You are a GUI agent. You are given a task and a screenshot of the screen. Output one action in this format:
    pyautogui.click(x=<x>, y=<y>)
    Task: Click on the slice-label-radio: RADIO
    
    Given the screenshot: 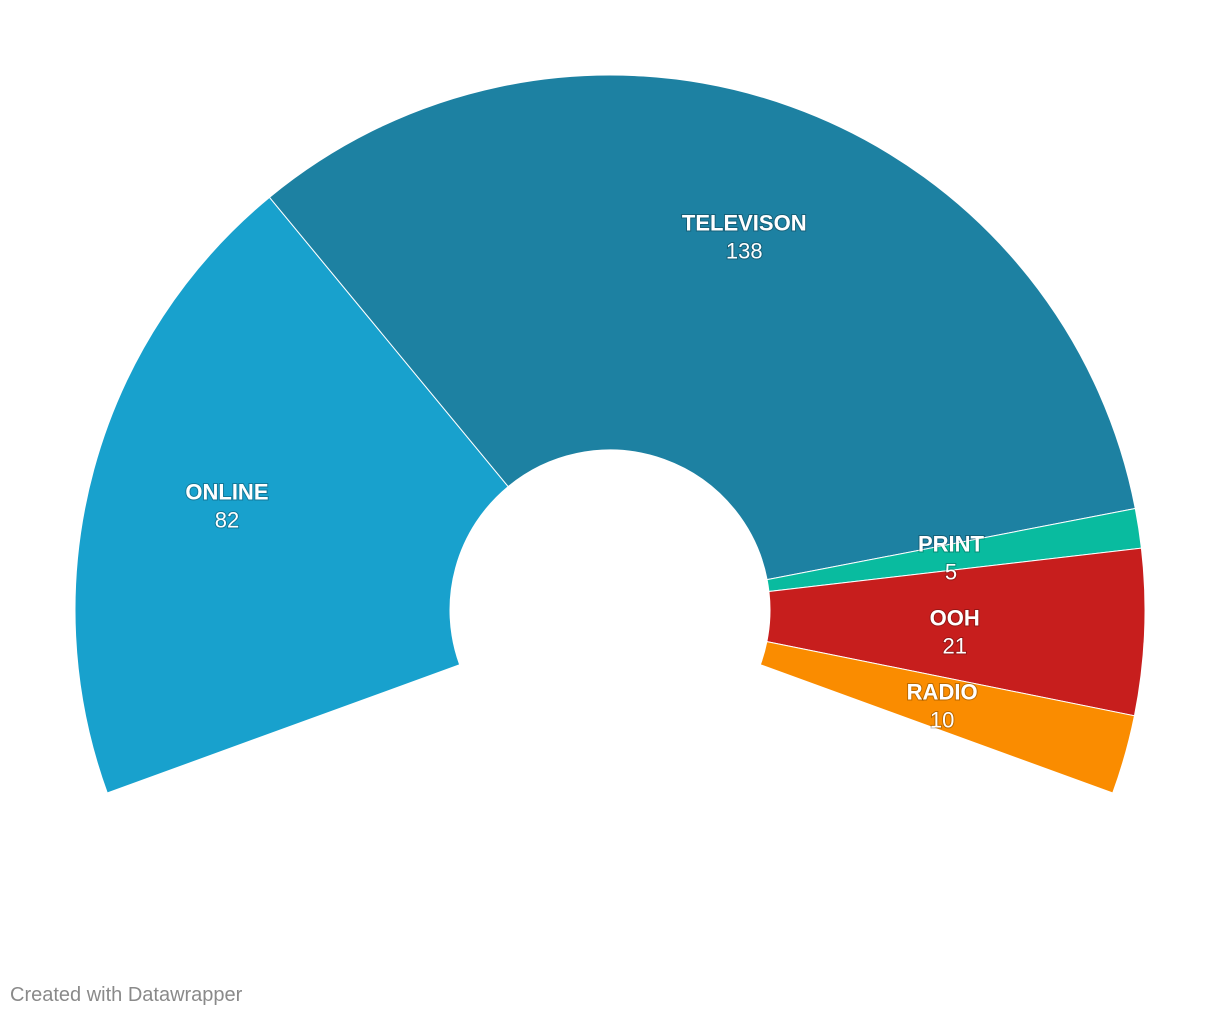 What is the action you would take?
    pyautogui.click(x=942, y=691)
    